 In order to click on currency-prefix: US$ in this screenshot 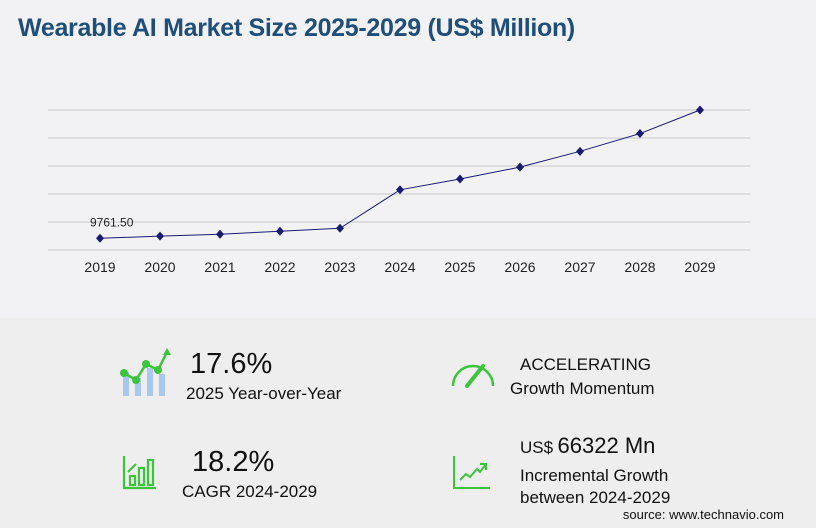, I will do `click(537, 447)`.